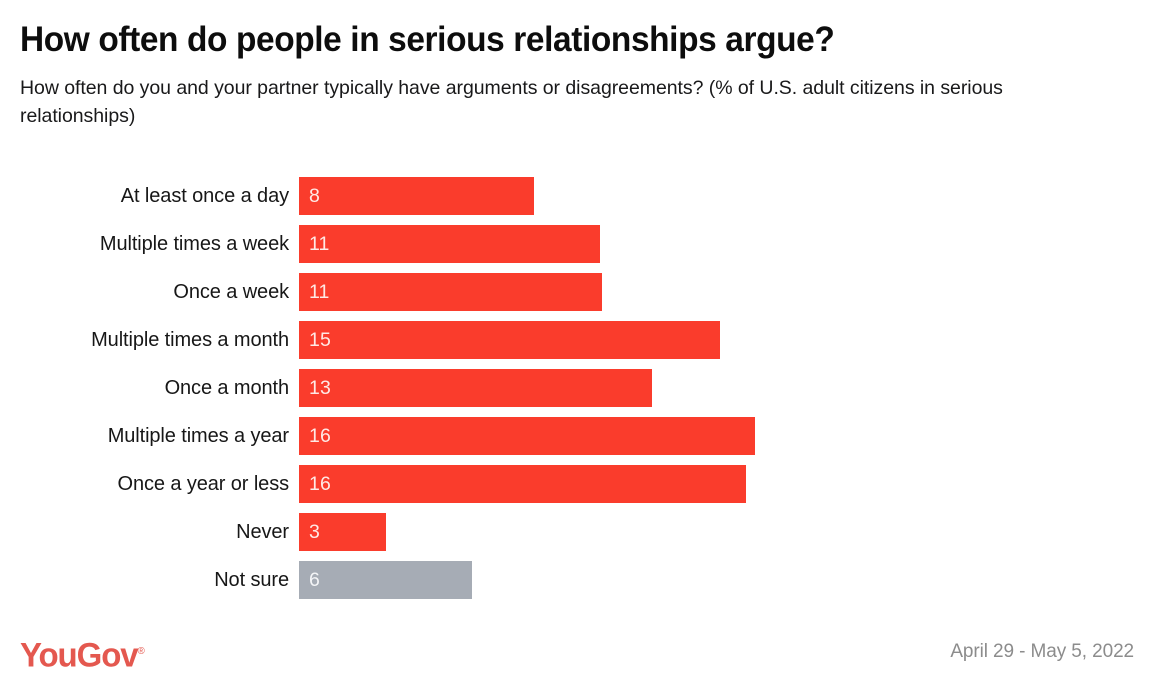 The width and height of the screenshot is (1154, 696). I want to click on bar-row: At least once a day 8, so click(577, 196).